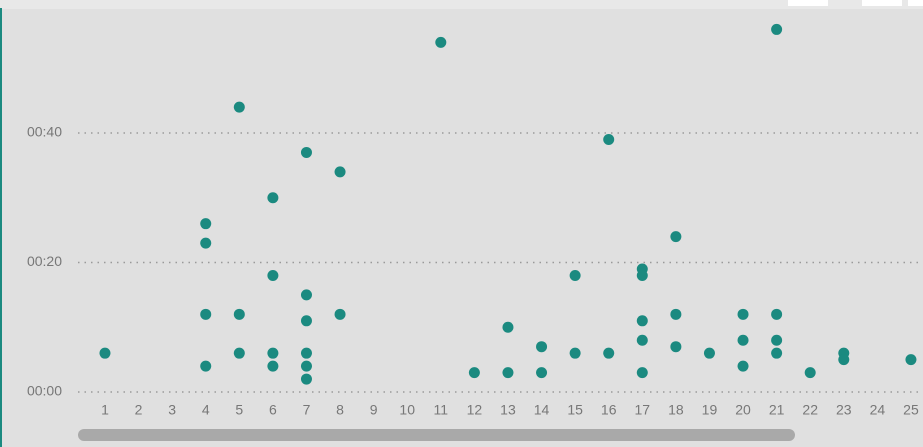  What do you see at coordinates (273, 410) in the screenshot?
I see `x-tick-label: 6` at bounding box center [273, 410].